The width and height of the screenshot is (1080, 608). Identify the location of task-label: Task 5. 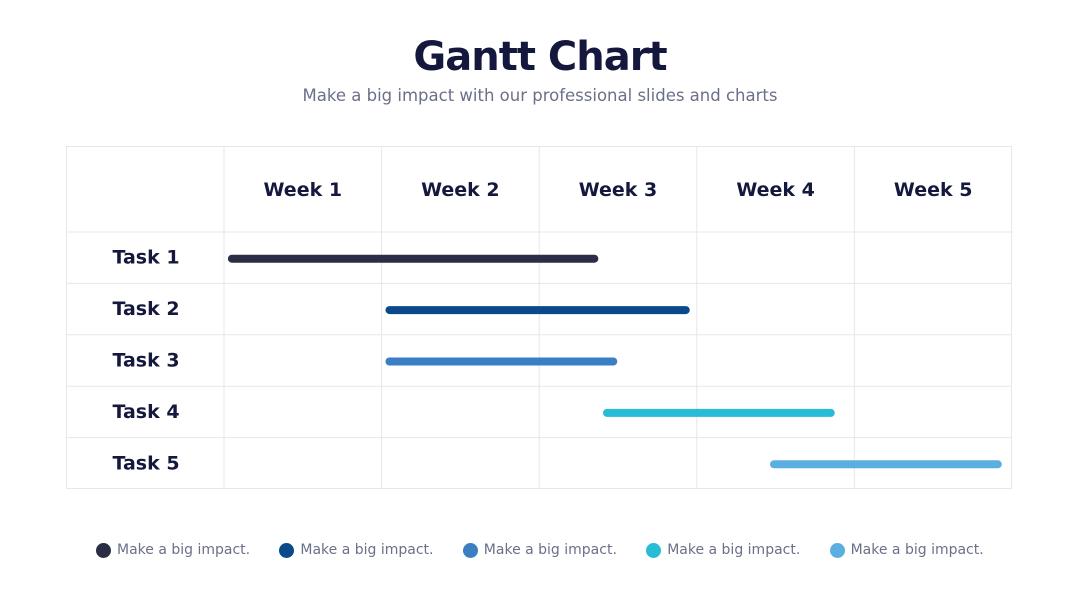
(145, 463).